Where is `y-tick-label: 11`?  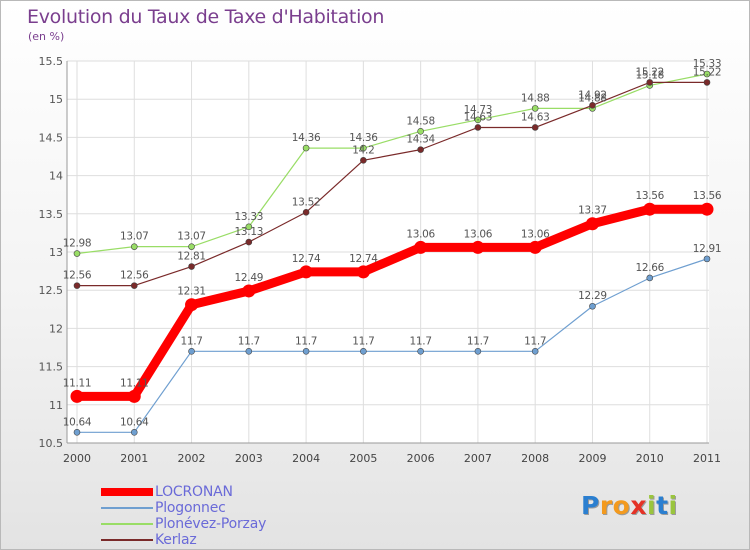 y-tick-label: 11 is located at coordinates (56, 405).